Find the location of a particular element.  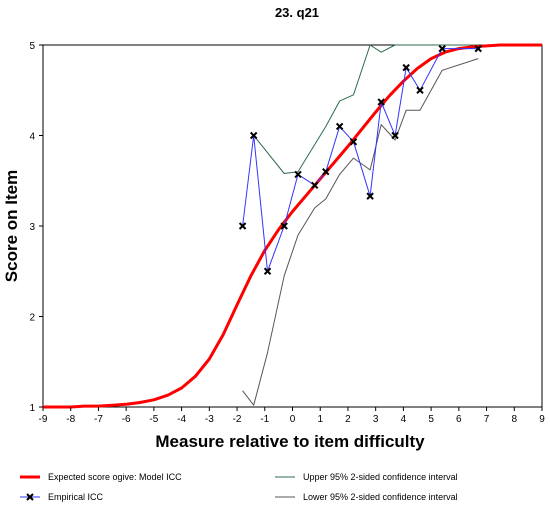

x-tick-label: -8 is located at coordinates (70, 419).